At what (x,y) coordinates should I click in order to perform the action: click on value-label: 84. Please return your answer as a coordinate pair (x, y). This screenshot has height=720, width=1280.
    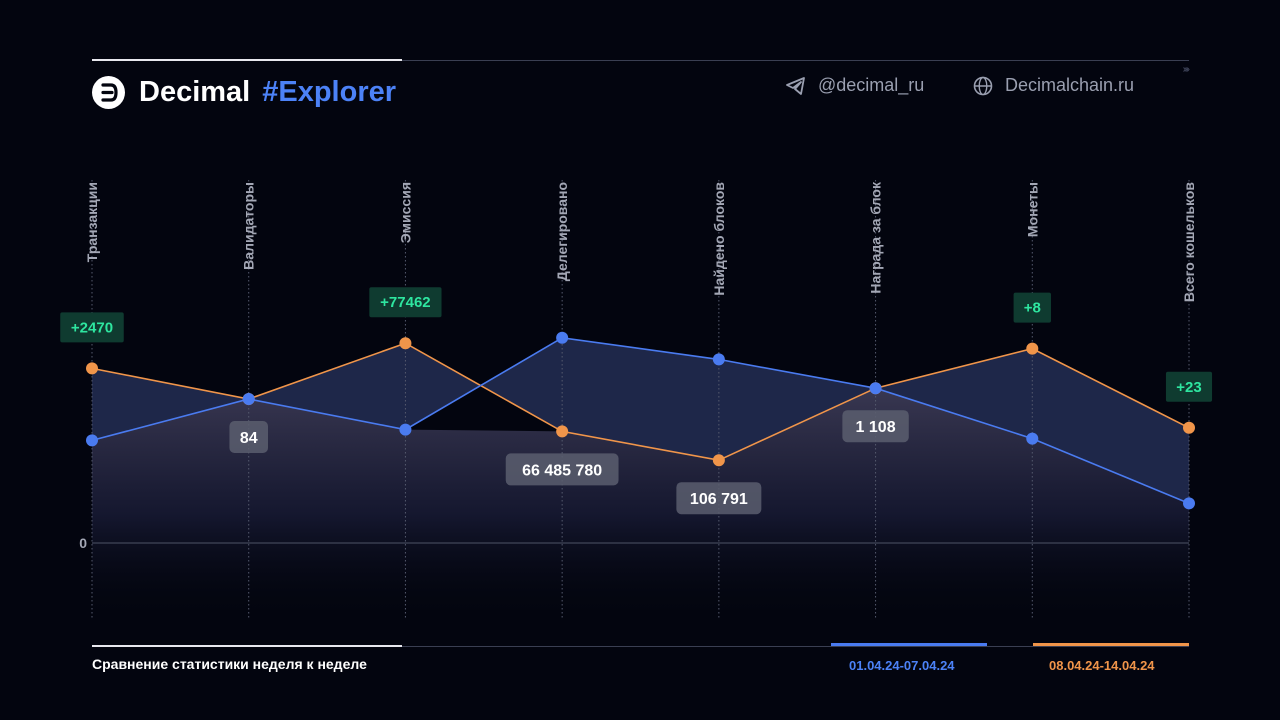
    Looking at the image, I should click on (249, 438).